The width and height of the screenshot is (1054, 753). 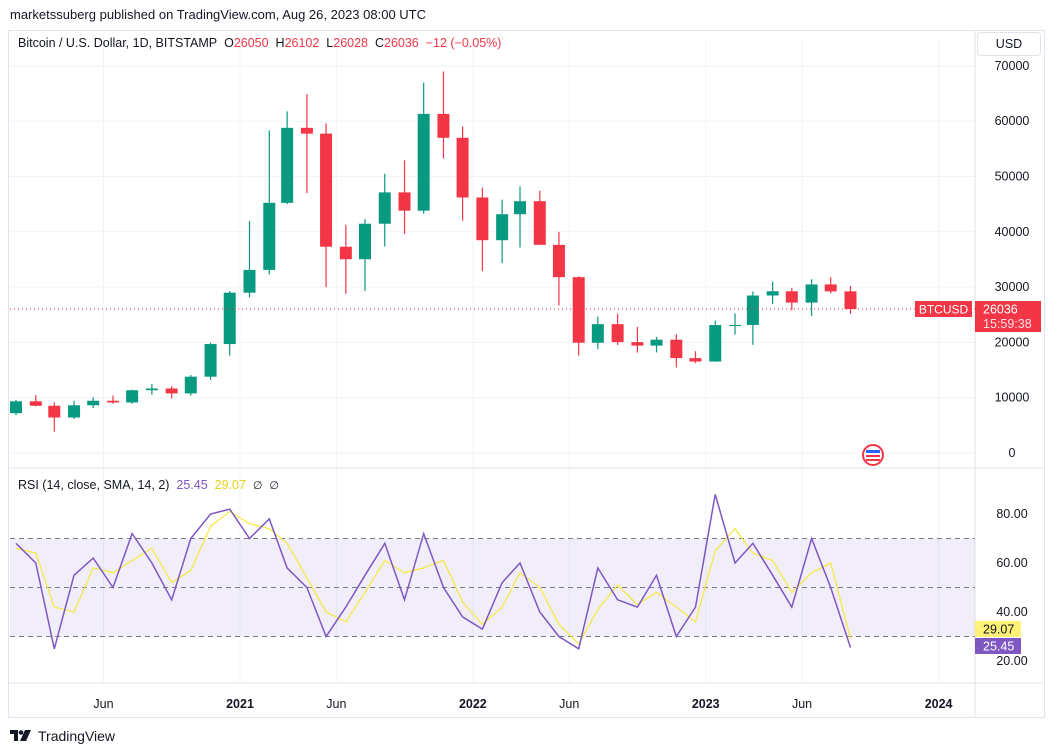 What do you see at coordinates (280, 43) in the screenshot?
I see `high-label: H` at bounding box center [280, 43].